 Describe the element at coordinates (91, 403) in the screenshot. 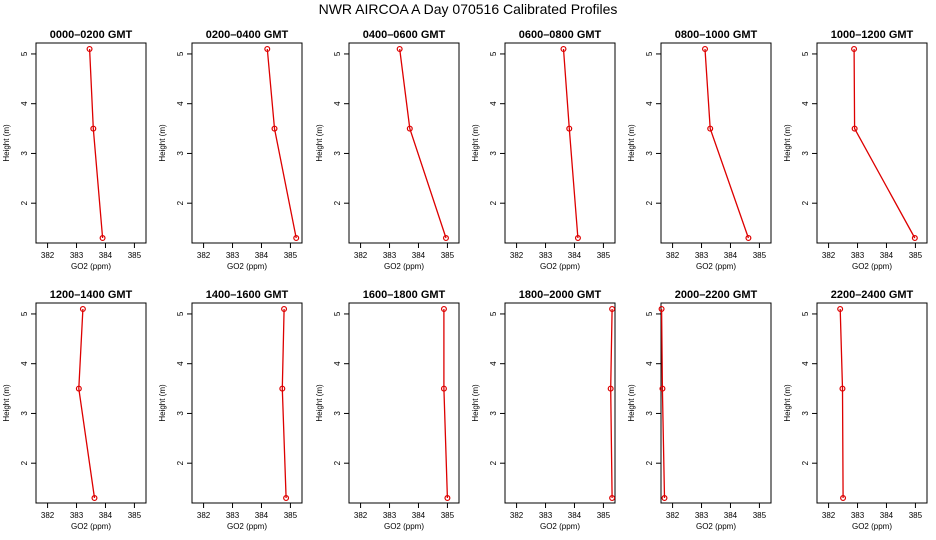

I see `panel-7-frame` at that location.